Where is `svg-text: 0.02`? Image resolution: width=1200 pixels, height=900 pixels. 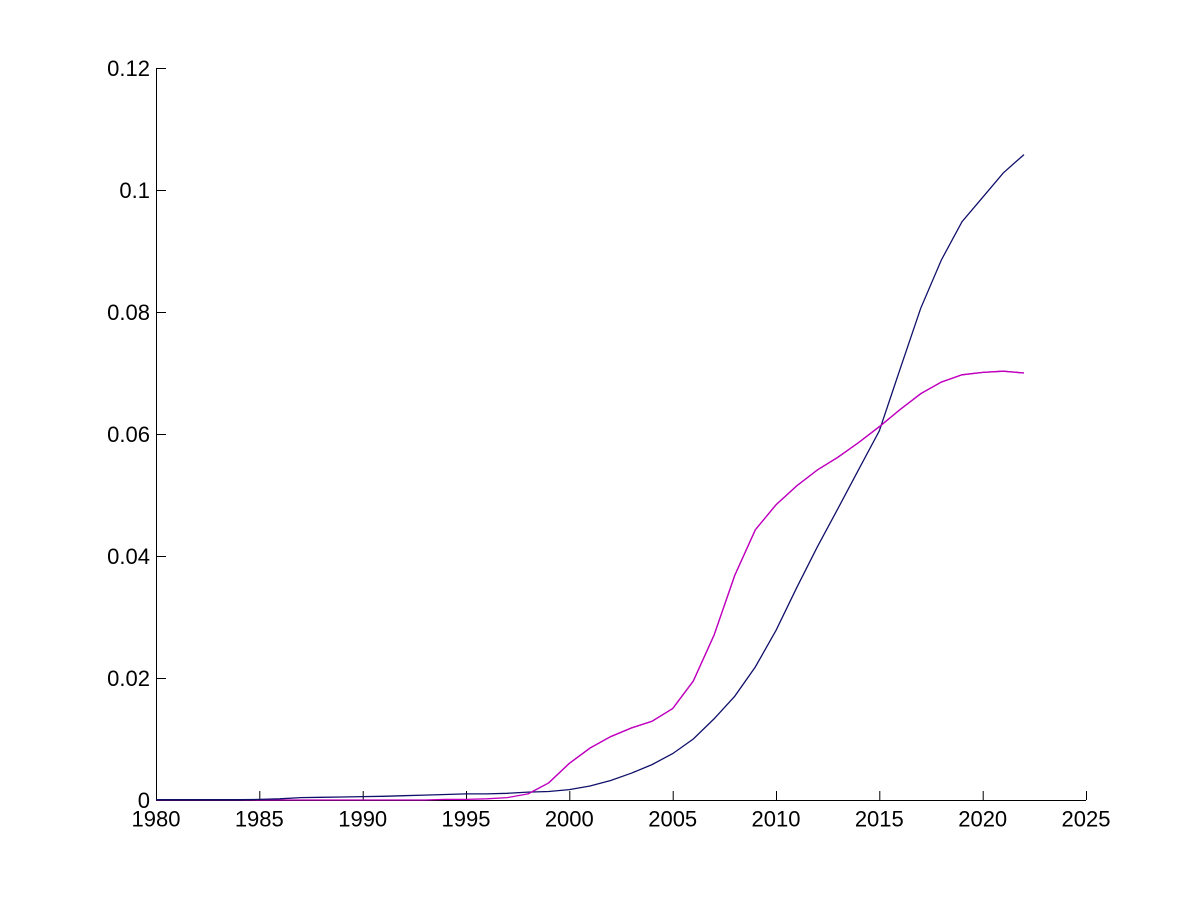 svg-text: 0.02 is located at coordinates (128, 678).